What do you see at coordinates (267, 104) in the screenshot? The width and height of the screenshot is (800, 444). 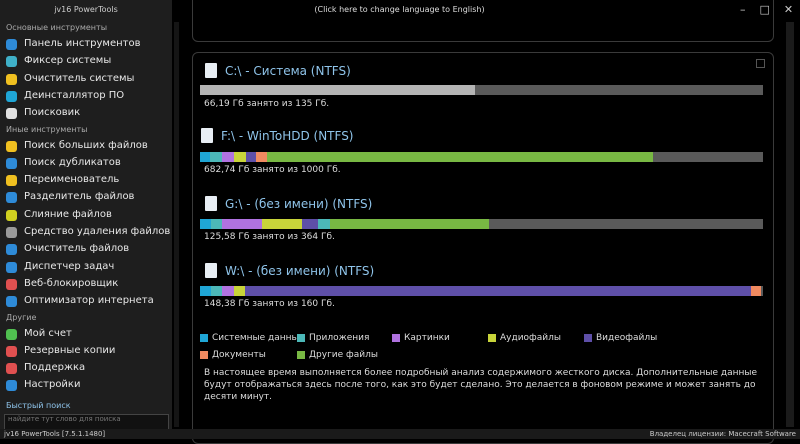 I see `disk-usage: 66,19 Гб занято из 135 Гб.` at bounding box center [267, 104].